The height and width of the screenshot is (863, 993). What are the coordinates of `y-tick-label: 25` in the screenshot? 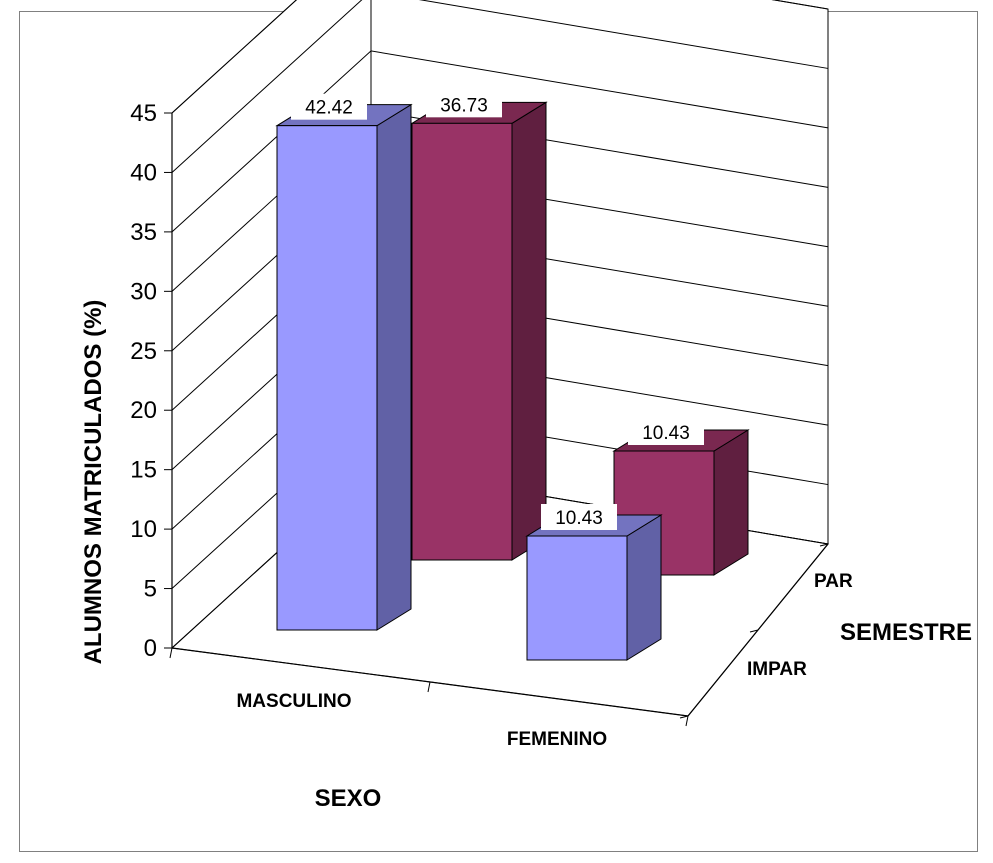 It's located at (143, 351).